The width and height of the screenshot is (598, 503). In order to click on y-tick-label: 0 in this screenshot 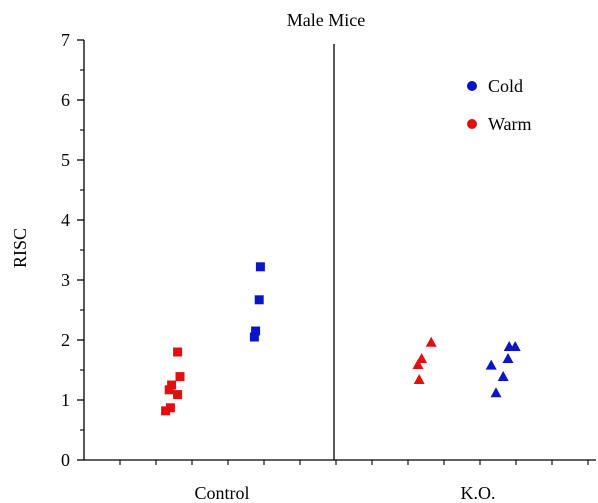, I will do `click(65, 460)`.